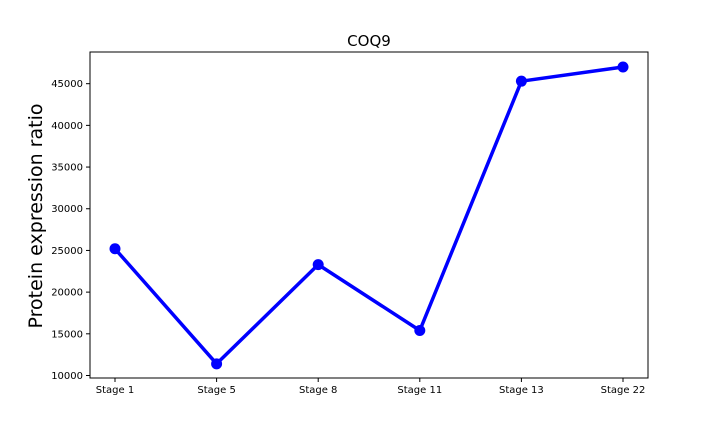 Image resolution: width=720 pixels, height=432 pixels. Describe the element at coordinates (67, 376) in the screenshot. I see `y-tick-label: 10000` at that location.